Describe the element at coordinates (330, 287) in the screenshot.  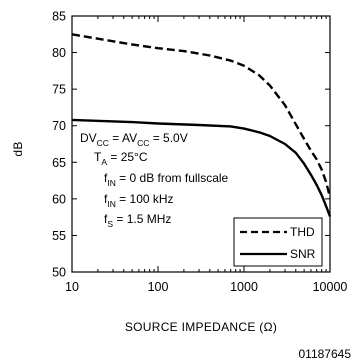
I see `x-tick-label: 10000` at that location.